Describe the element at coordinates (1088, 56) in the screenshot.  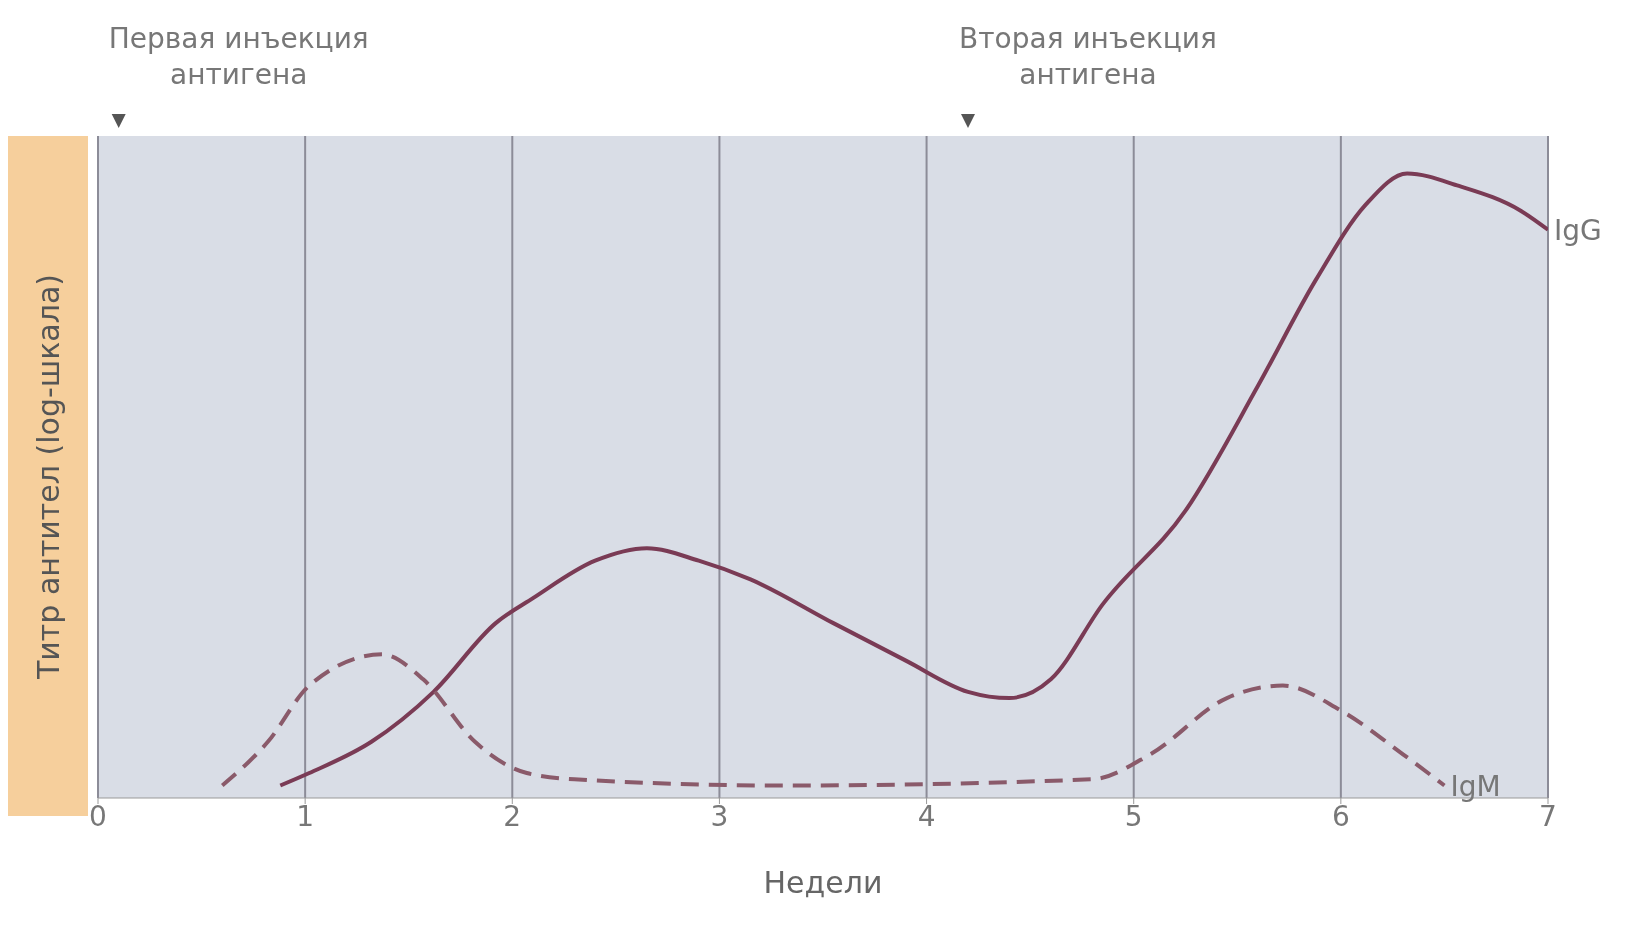
I see `text: Вторая инъекция антигена` at that location.